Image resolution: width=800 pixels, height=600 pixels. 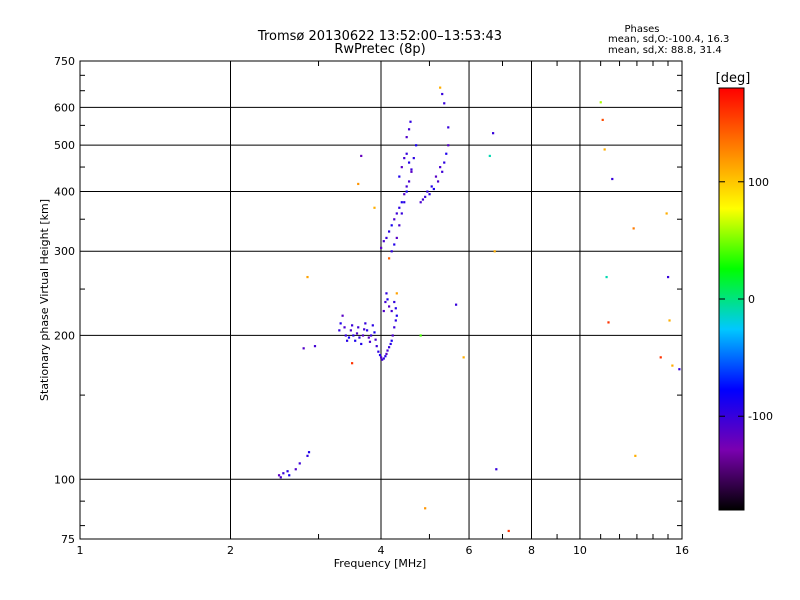 I want to click on colorbar-label: [deg], so click(x=733, y=78).